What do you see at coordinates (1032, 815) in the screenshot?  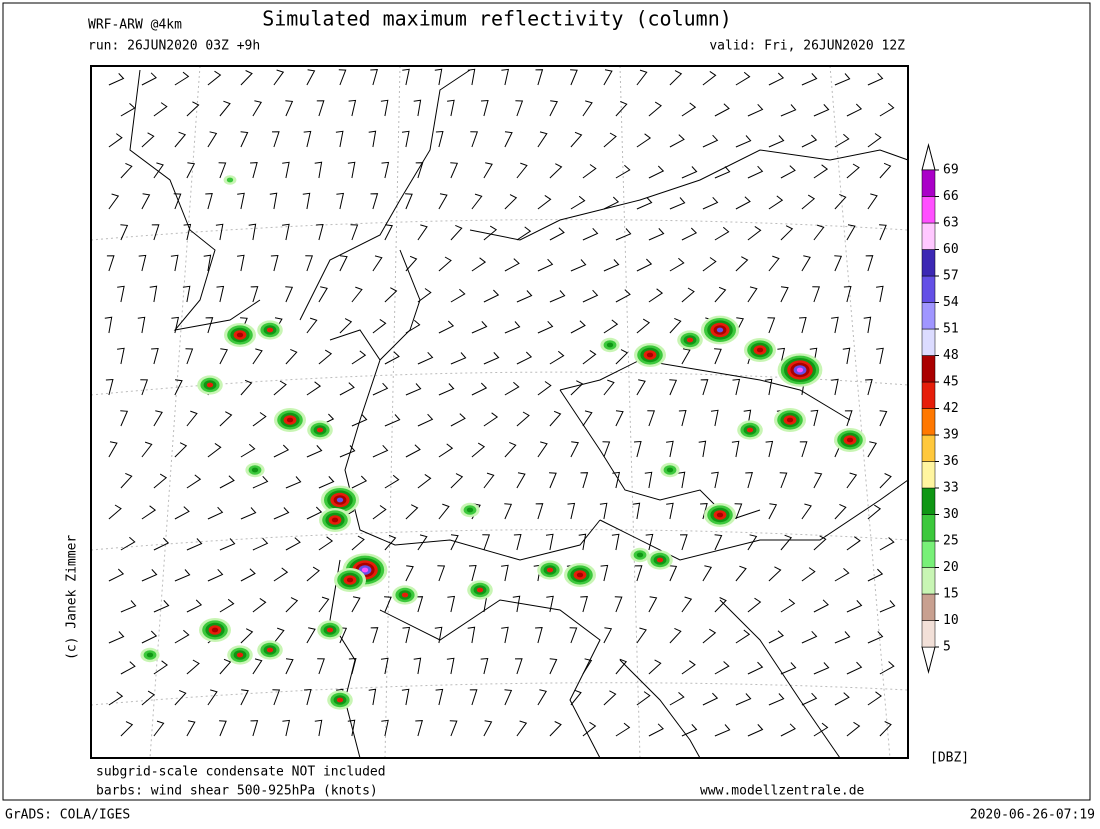 I see `timestamp: 2020-06-26-07:19` at bounding box center [1032, 815].